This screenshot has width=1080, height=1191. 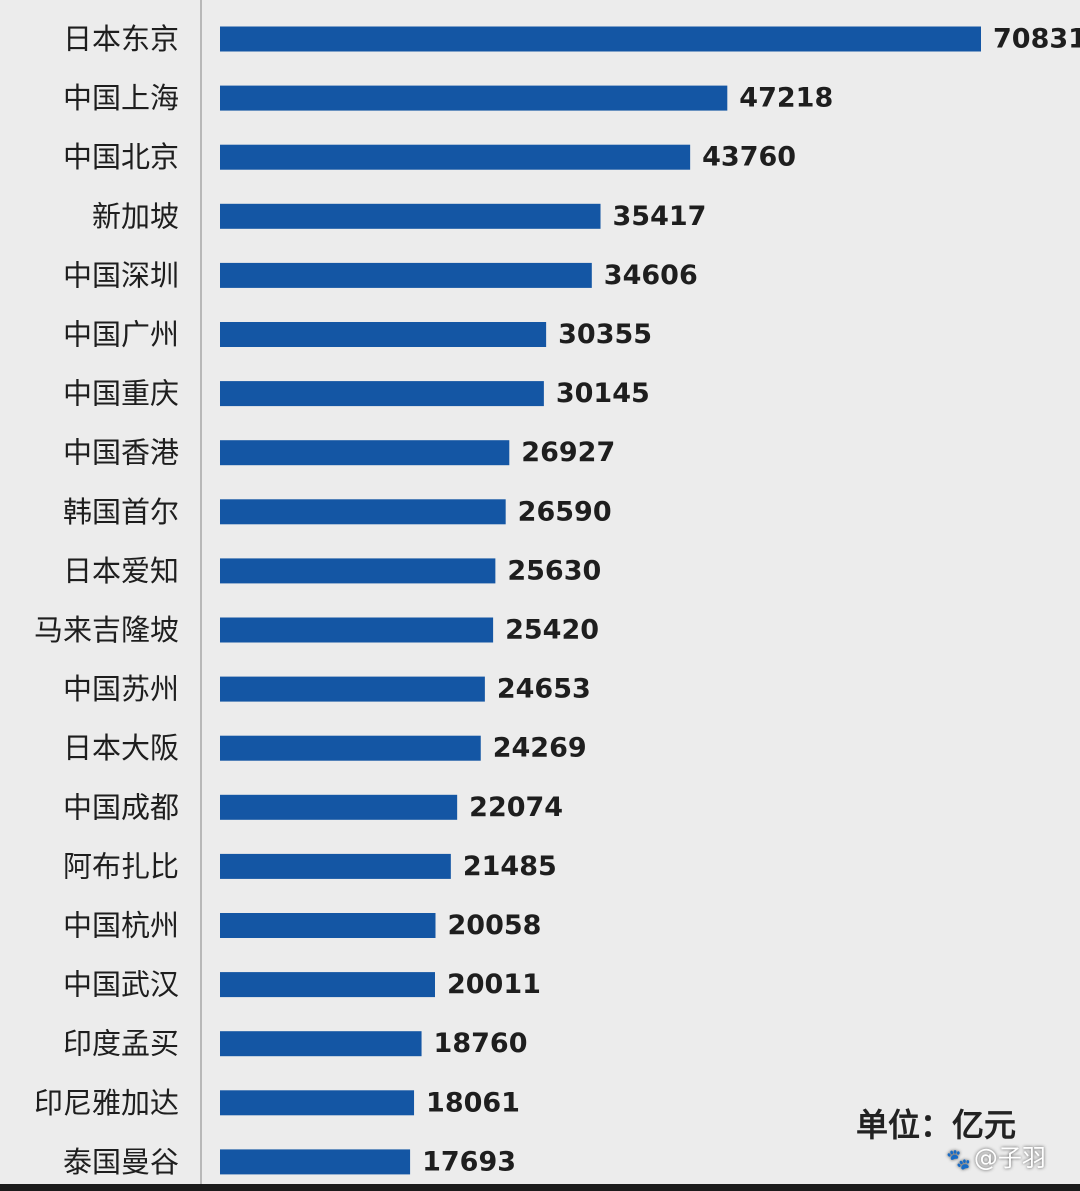 I want to click on paw-icon: 🐾, so click(x=958, y=1159).